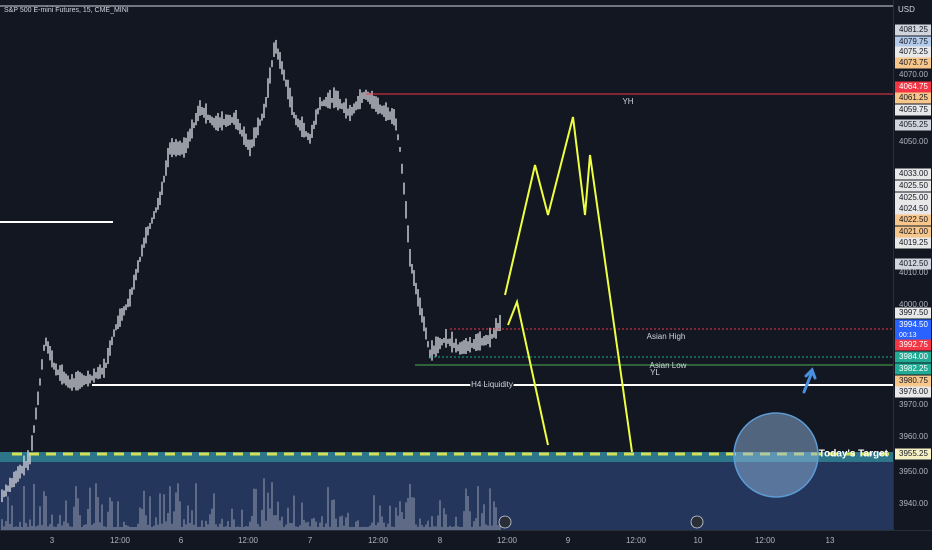 This screenshot has height=550, width=932. What do you see at coordinates (310, 540) in the screenshot?
I see `time-label: 7` at bounding box center [310, 540].